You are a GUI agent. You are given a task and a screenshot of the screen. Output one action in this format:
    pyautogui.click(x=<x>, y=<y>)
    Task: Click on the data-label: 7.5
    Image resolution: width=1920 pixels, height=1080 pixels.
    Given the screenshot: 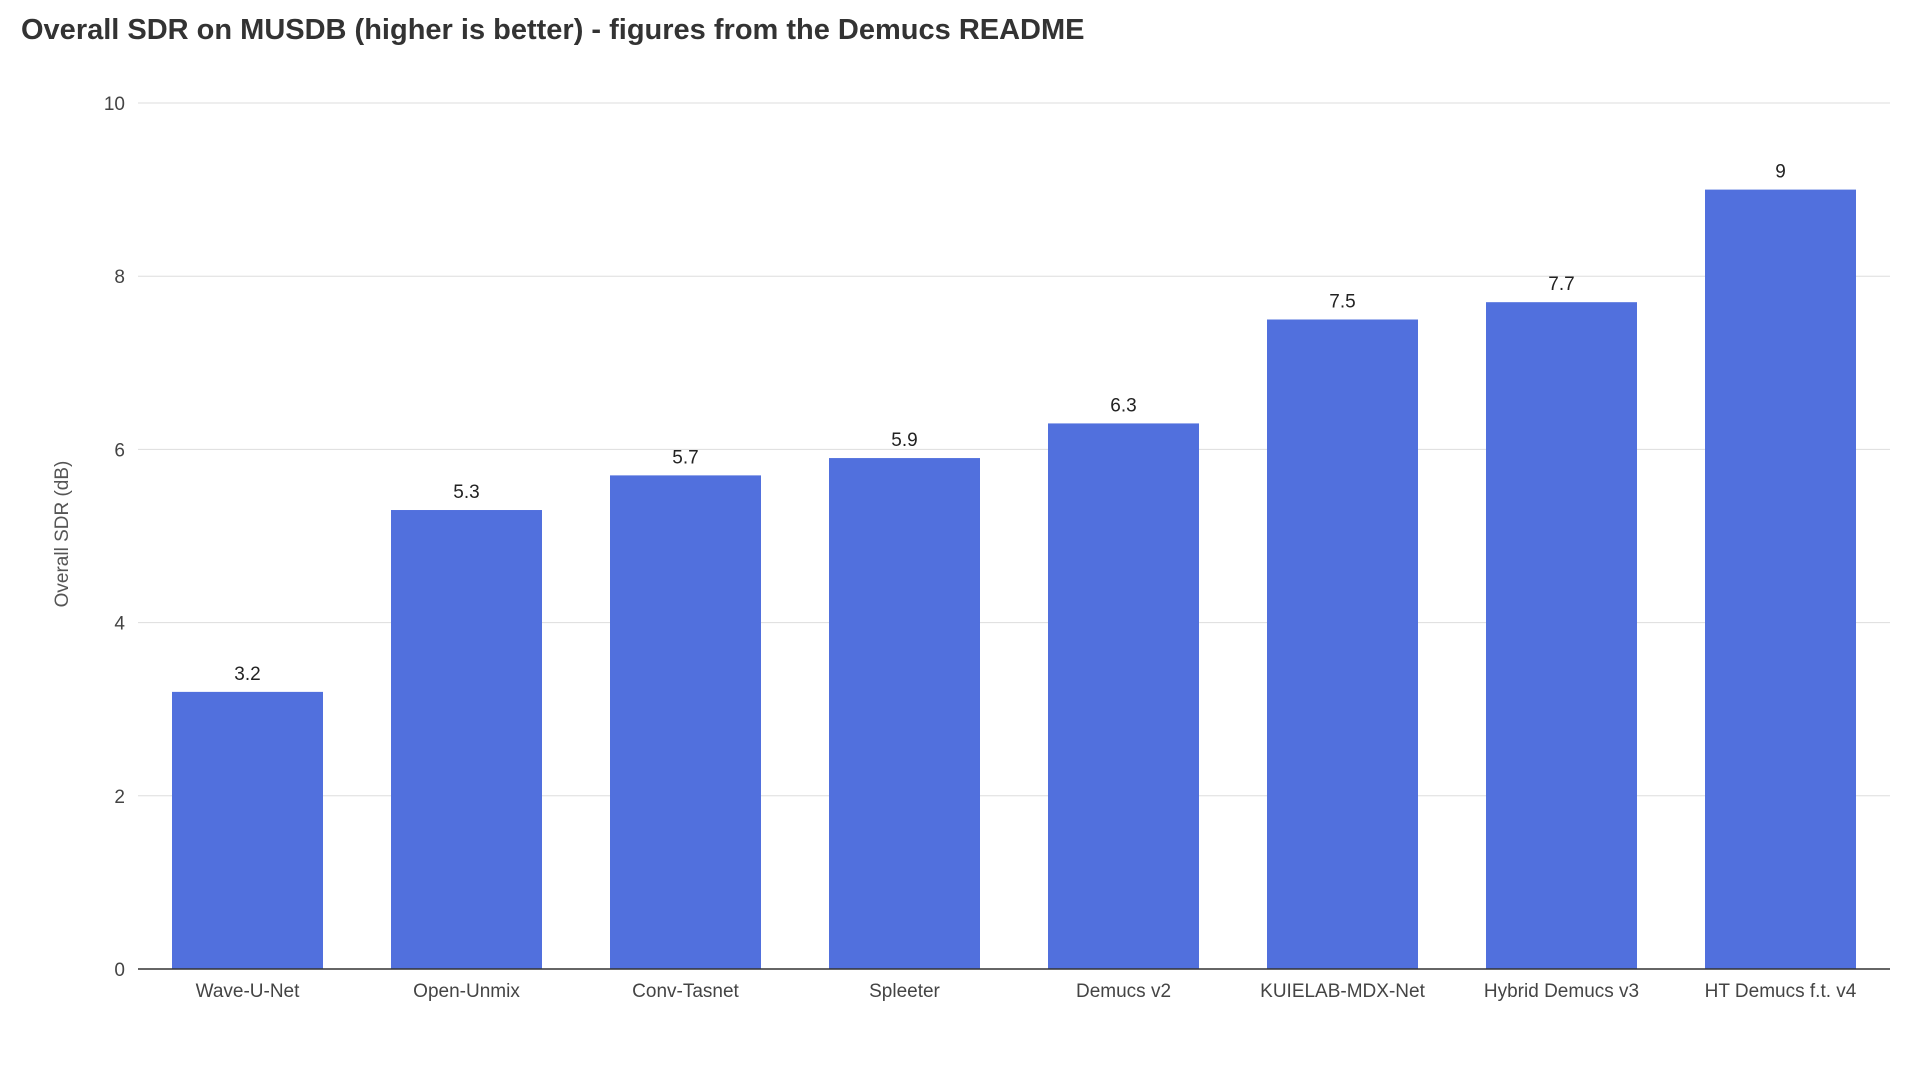 What is the action you would take?
    pyautogui.click(x=1342, y=302)
    